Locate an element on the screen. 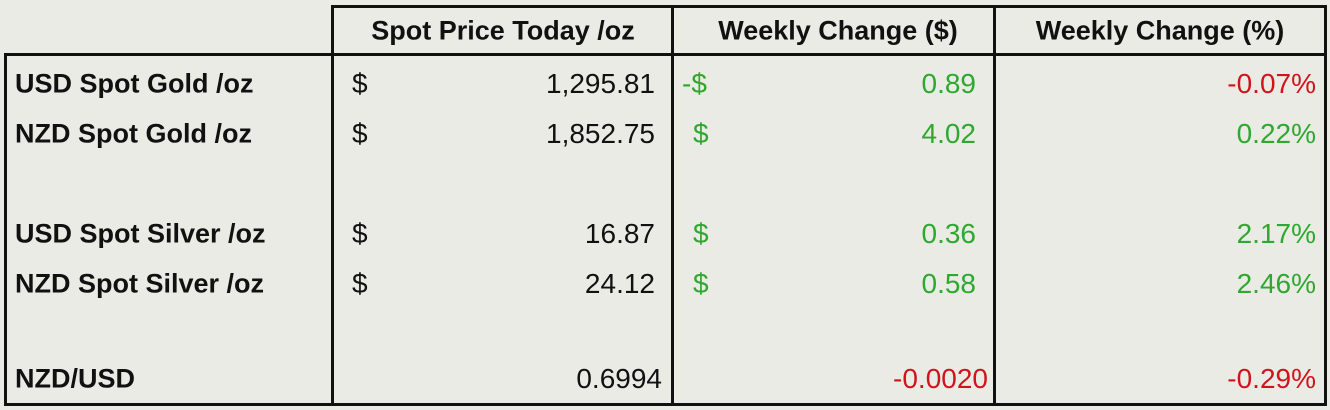 This screenshot has width=1330, height=410. row-label: NZD Spot Gold /oz is located at coordinates (133, 133).